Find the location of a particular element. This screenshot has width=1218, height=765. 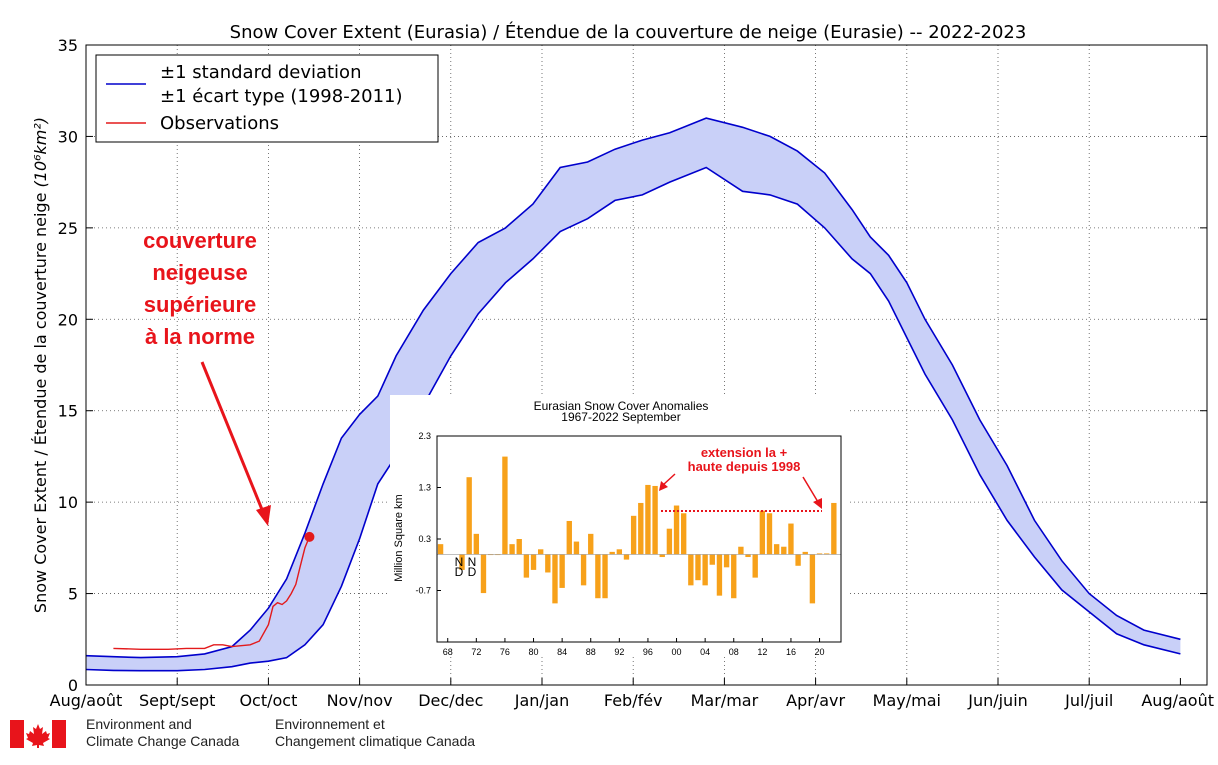

latest-observation-marker is located at coordinates (309, 536).